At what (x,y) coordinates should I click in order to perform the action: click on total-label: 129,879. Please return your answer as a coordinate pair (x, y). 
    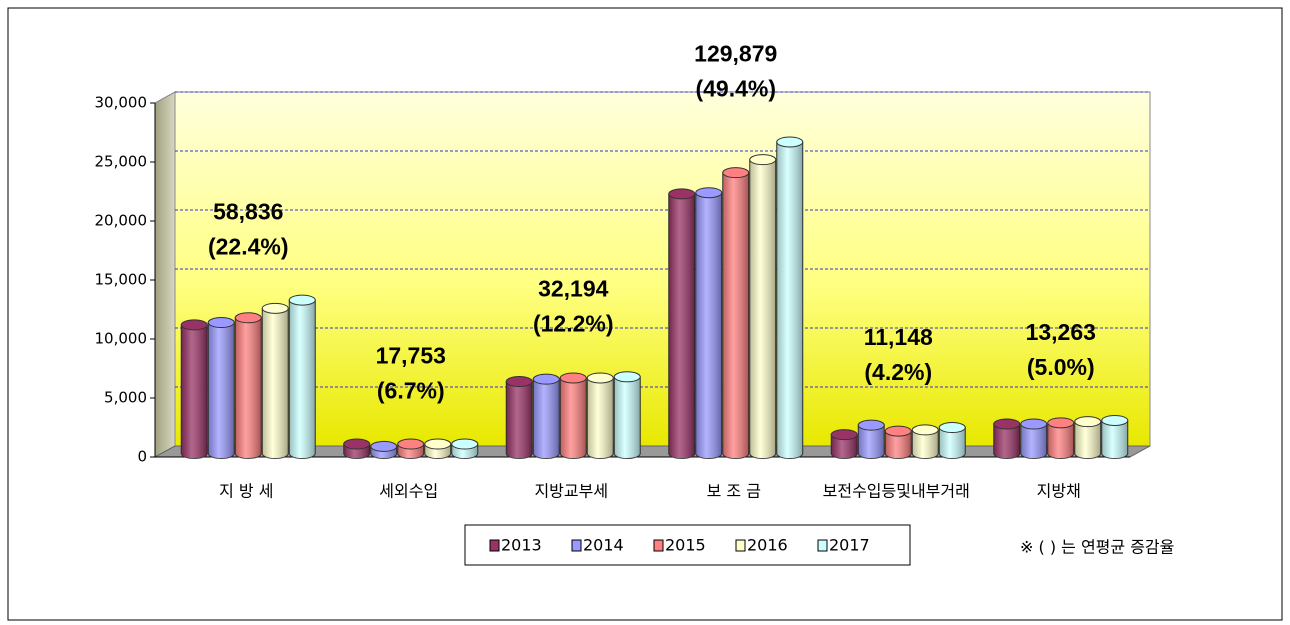
    Looking at the image, I should click on (735, 54).